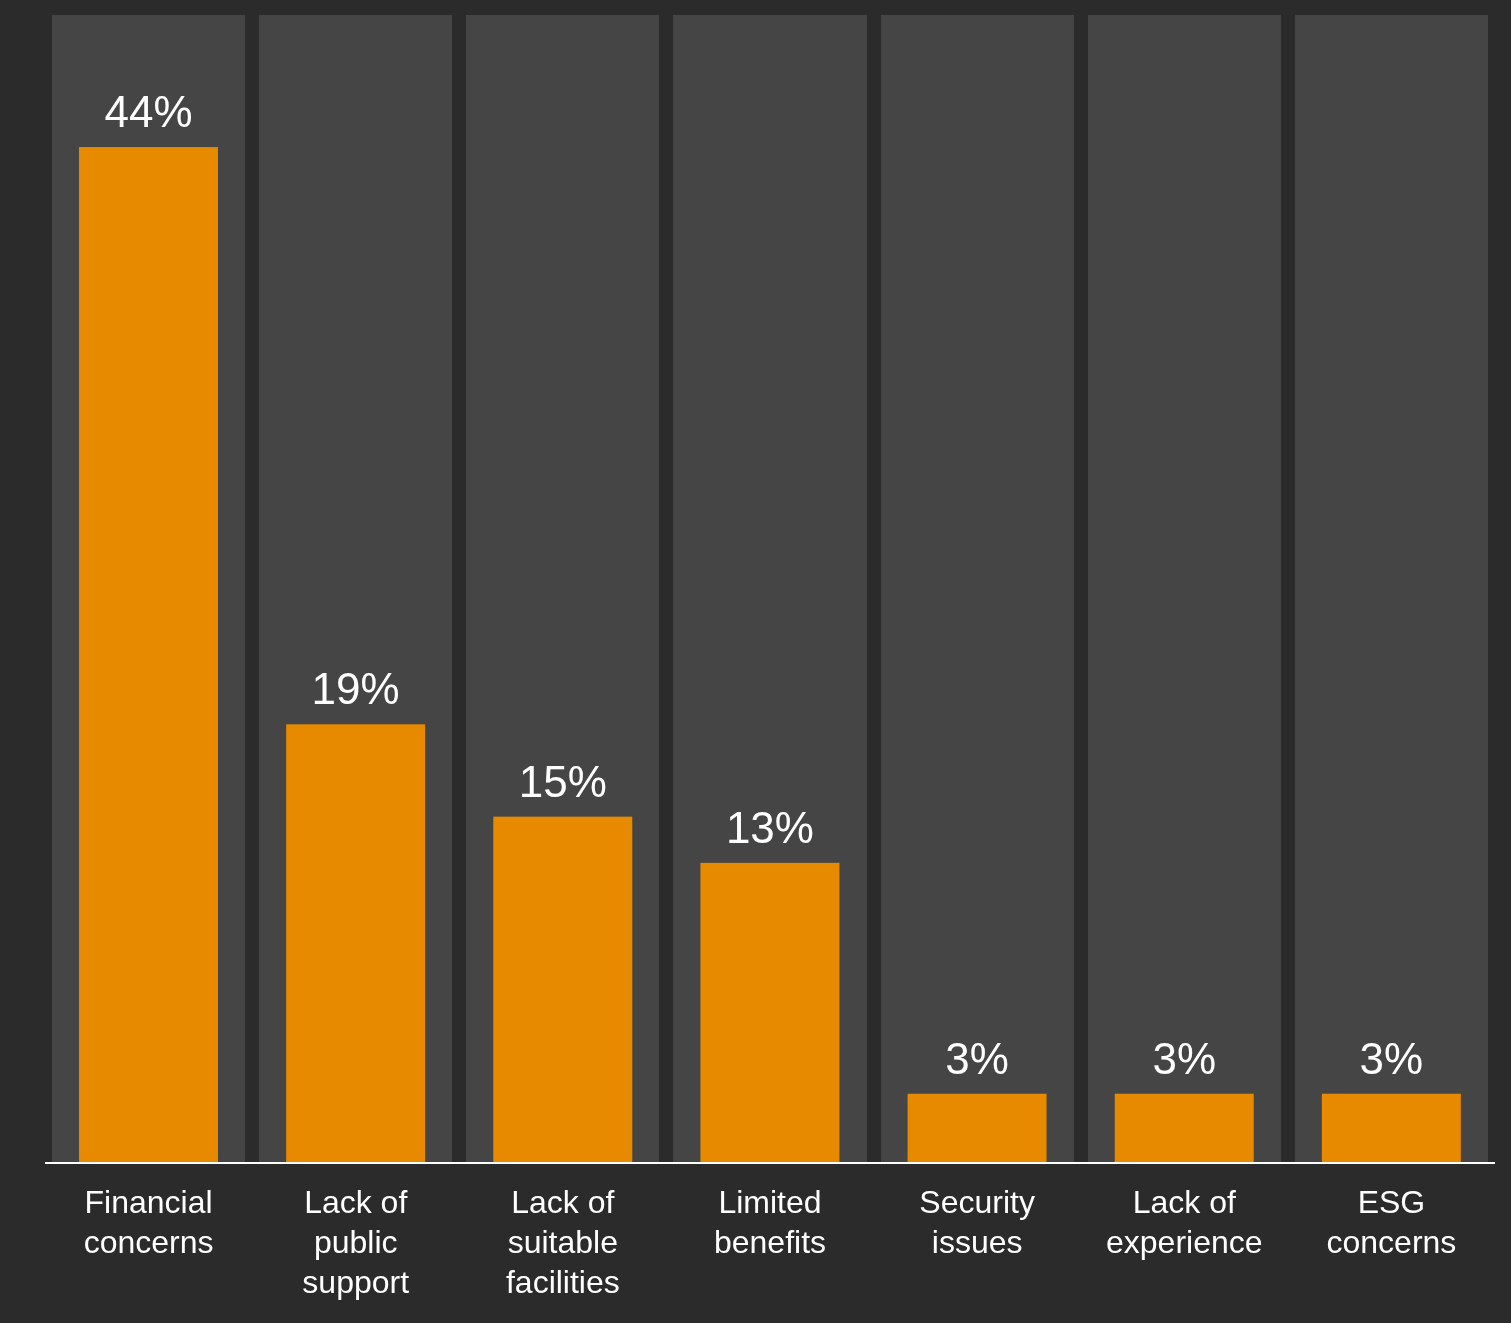 Image resolution: width=1511 pixels, height=1323 pixels. I want to click on data-label: 13%, so click(769, 827).